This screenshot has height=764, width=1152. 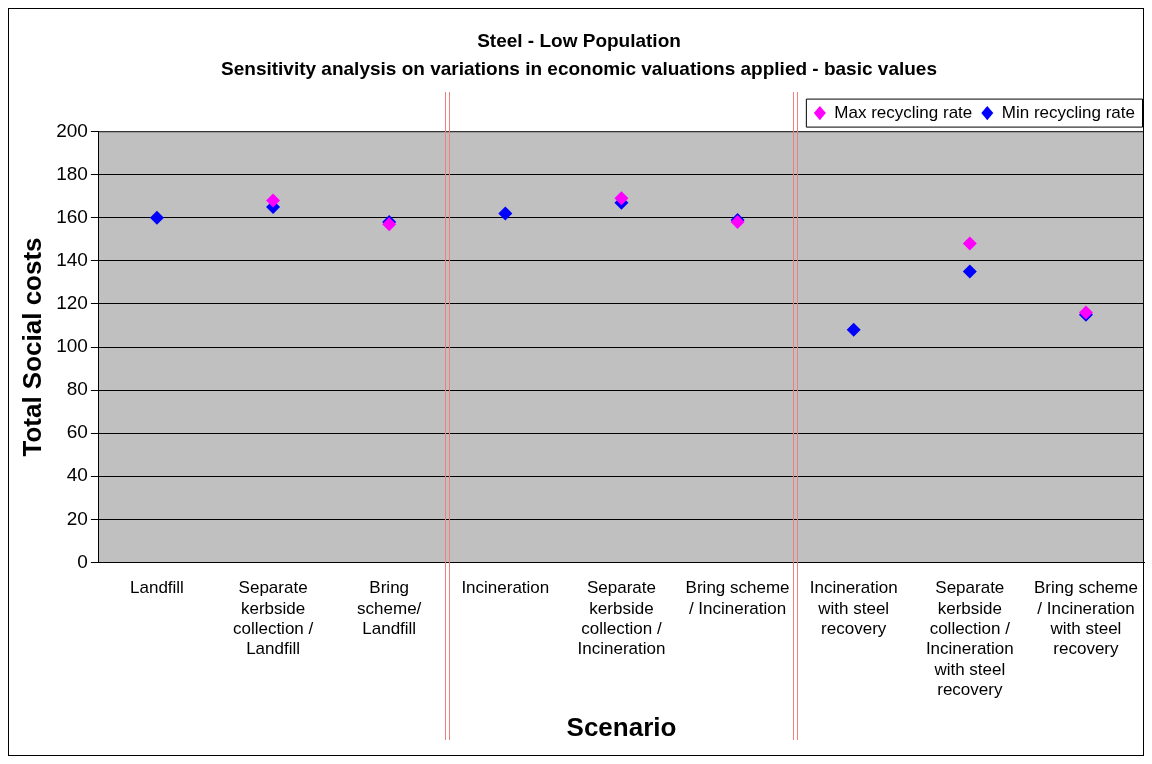 What do you see at coordinates (72, 130) in the screenshot?
I see `y-tick-label: 200` at bounding box center [72, 130].